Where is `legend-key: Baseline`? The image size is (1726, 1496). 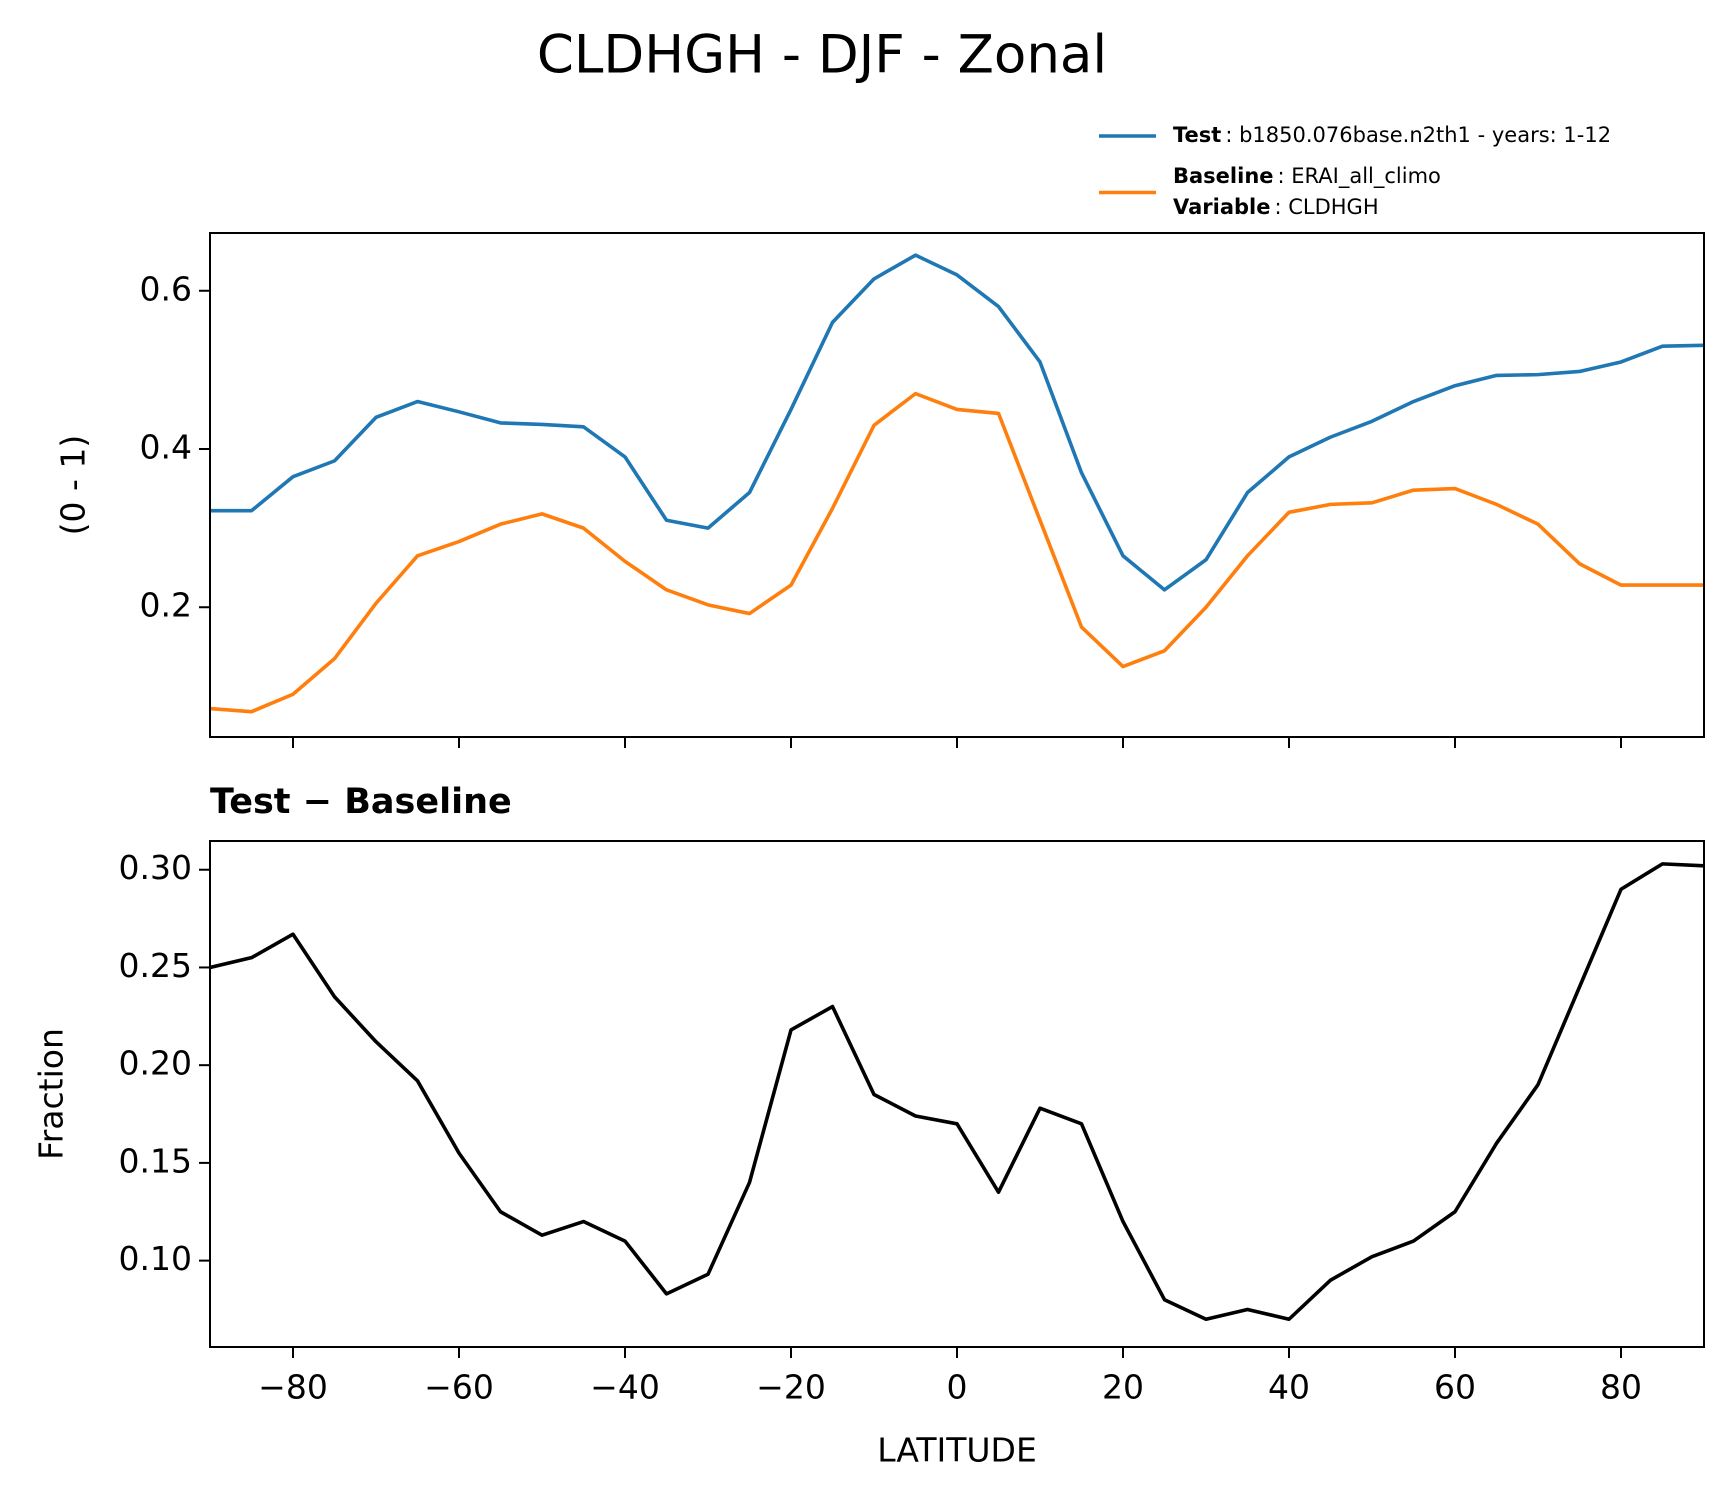
legend-key: Baseline is located at coordinates (1223, 176).